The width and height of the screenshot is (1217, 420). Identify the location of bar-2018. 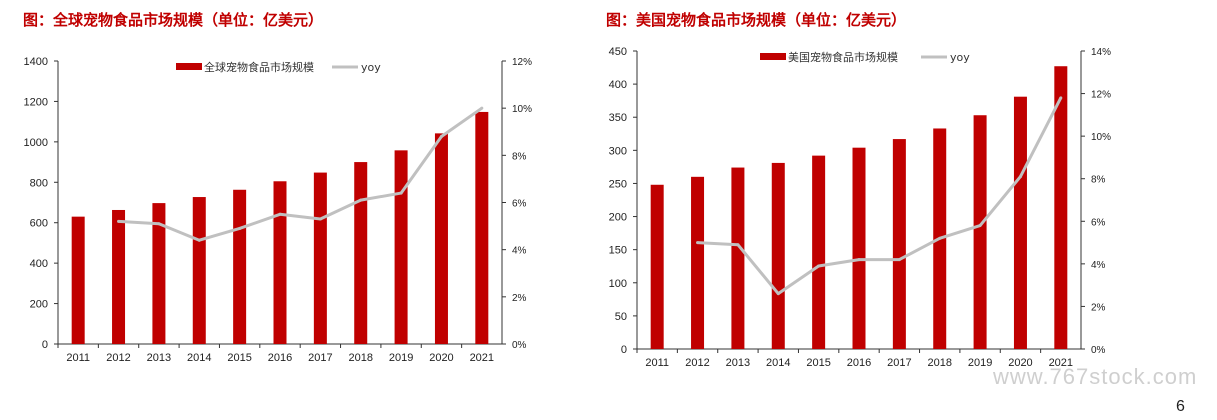
(361, 253).